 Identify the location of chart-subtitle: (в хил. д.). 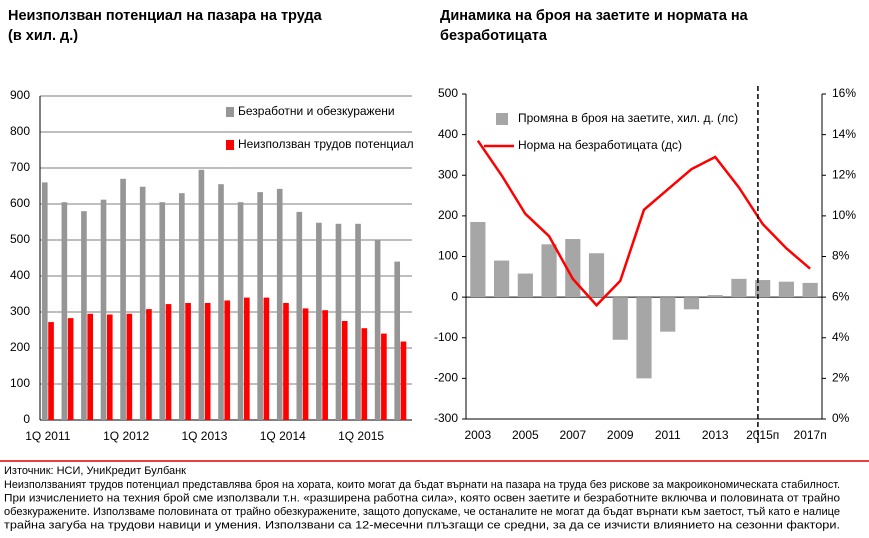
(43, 36).